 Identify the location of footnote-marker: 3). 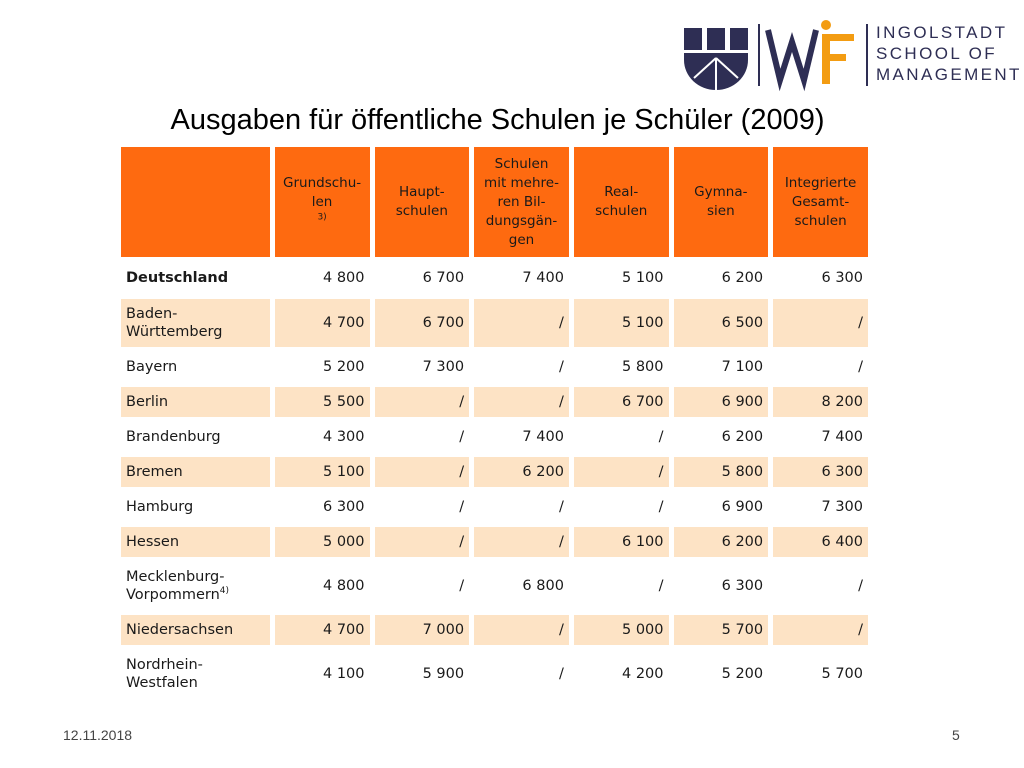
(322, 217).